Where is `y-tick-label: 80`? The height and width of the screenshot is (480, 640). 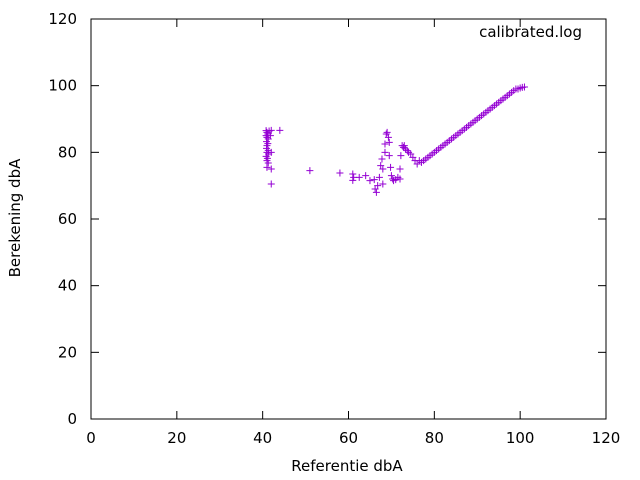 y-tick-label: 80 is located at coordinates (67, 152).